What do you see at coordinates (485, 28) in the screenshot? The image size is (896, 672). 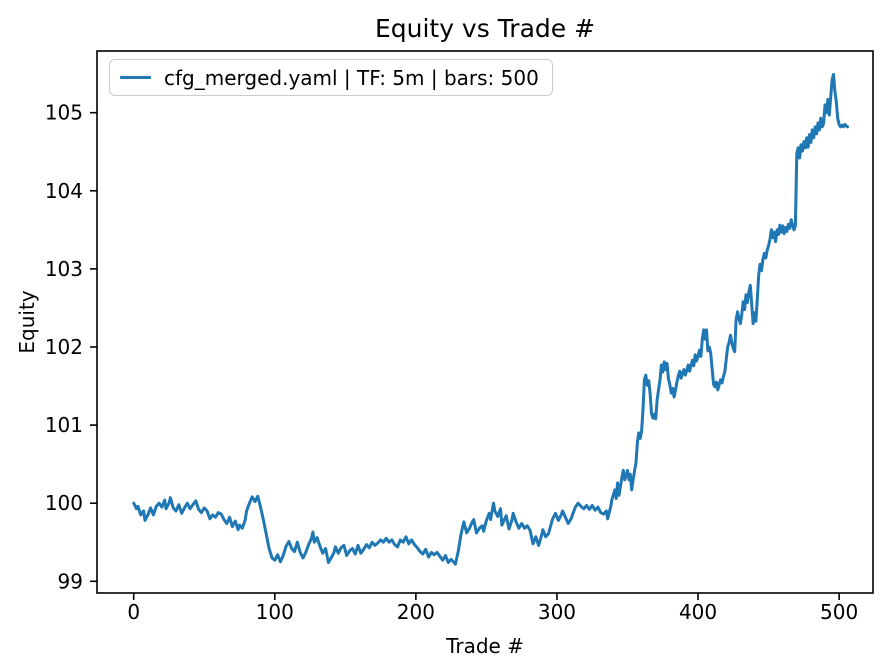 I see `chart-title: Equity vs Trade #` at bounding box center [485, 28].